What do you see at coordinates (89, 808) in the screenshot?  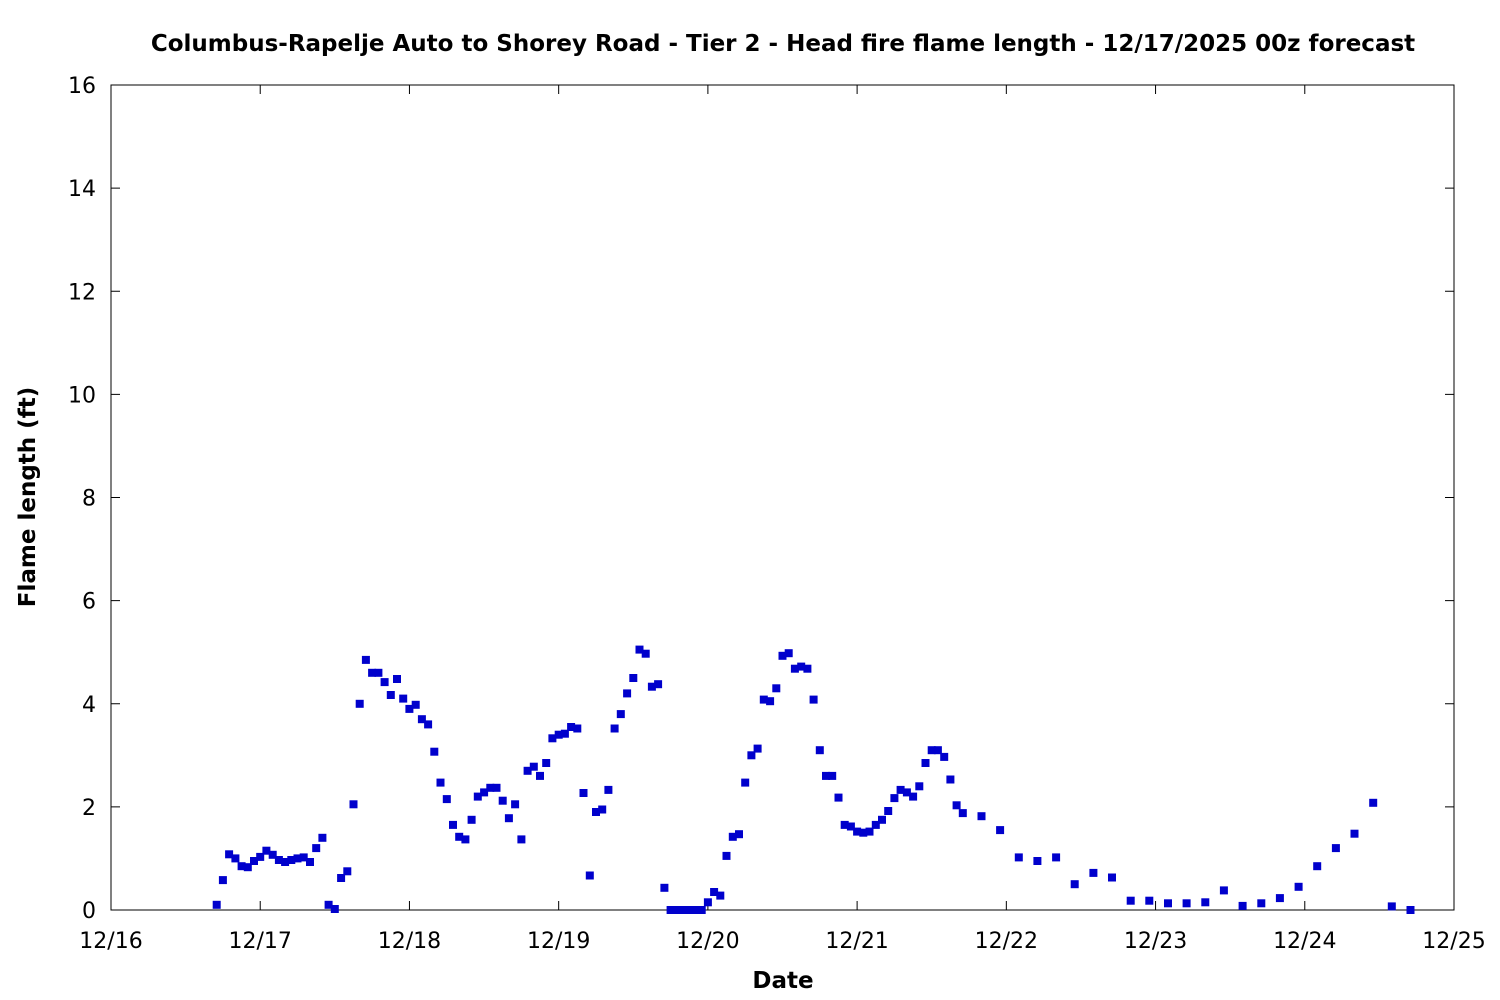 I see `y-tick-label: 2` at bounding box center [89, 808].